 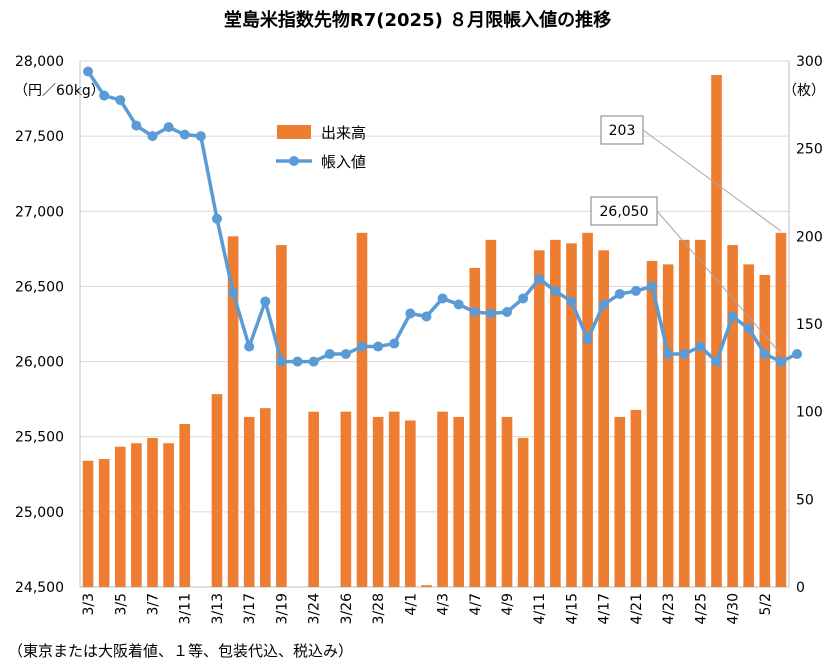 What do you see at coordinates (508, 604) in the screenshot?
I see `x-tick-label: 4/9` at bounding box center [508, 604].